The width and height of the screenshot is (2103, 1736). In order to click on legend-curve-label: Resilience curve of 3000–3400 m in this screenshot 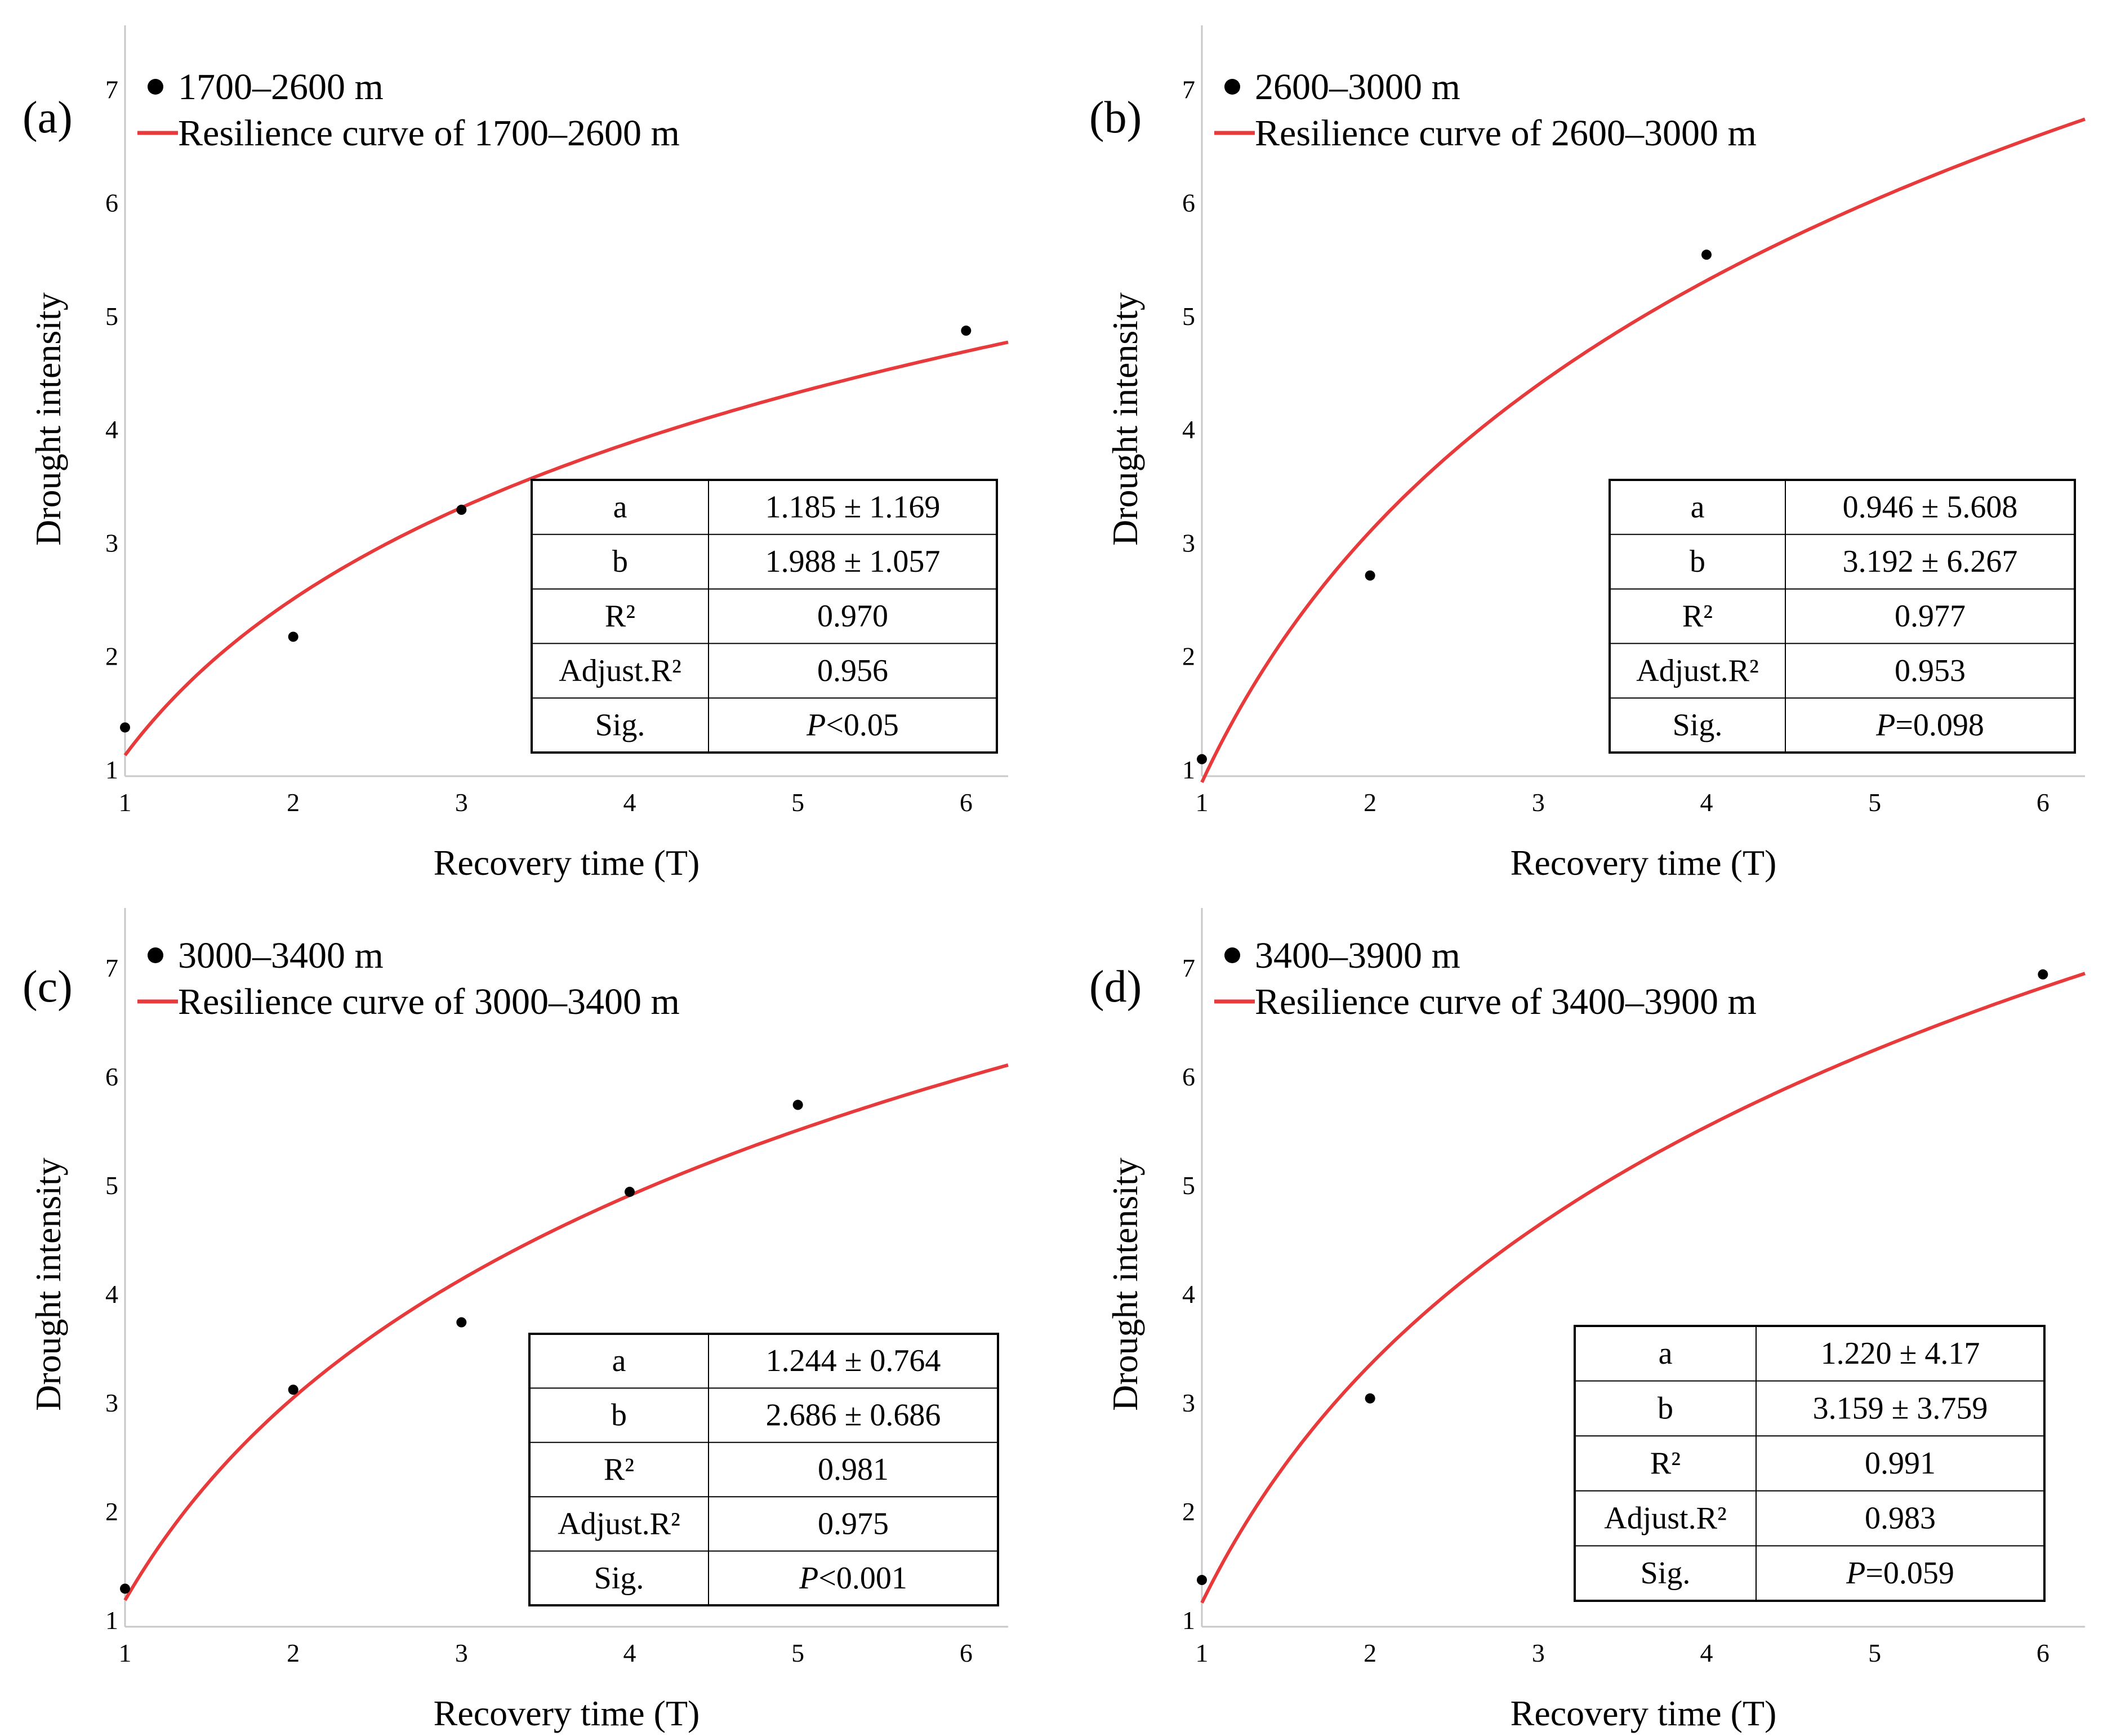, I will do `click(429, 1001)`.